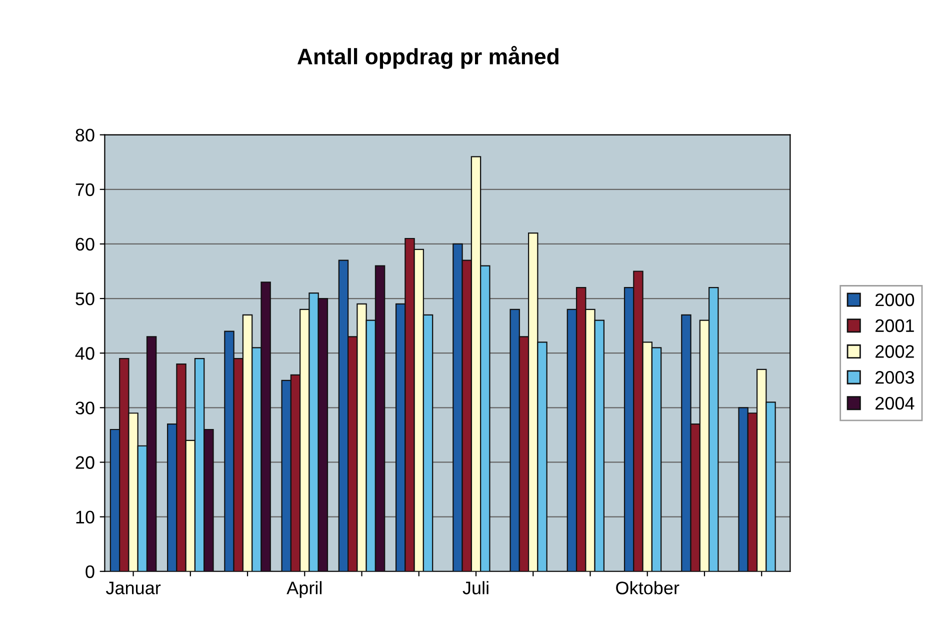 The height and width of the screenshot is (642, 952). Describe the element at coordinates (85, 462) in the screenshot. I see `y-tick-label: 20` at that location.